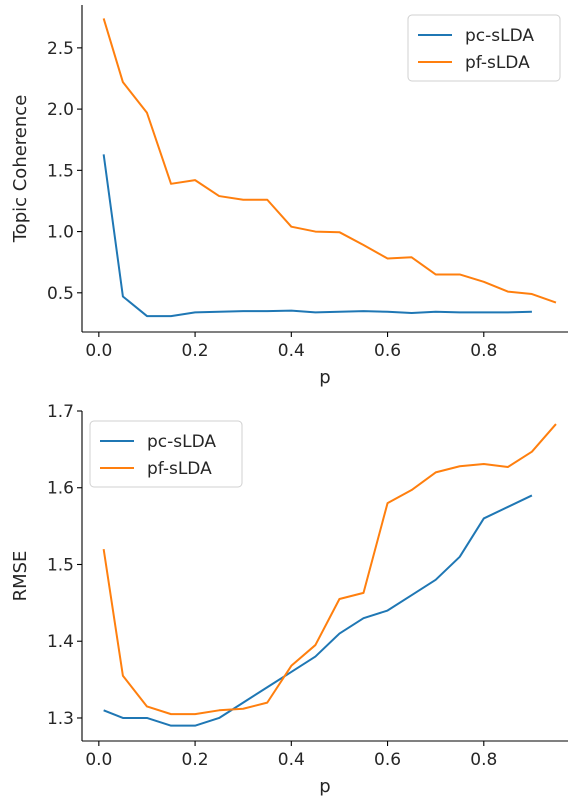 Image resolution: width=570 pixels, height=797 pixels. I want to click on y-tick-label: 1.6, so click(60, 489).